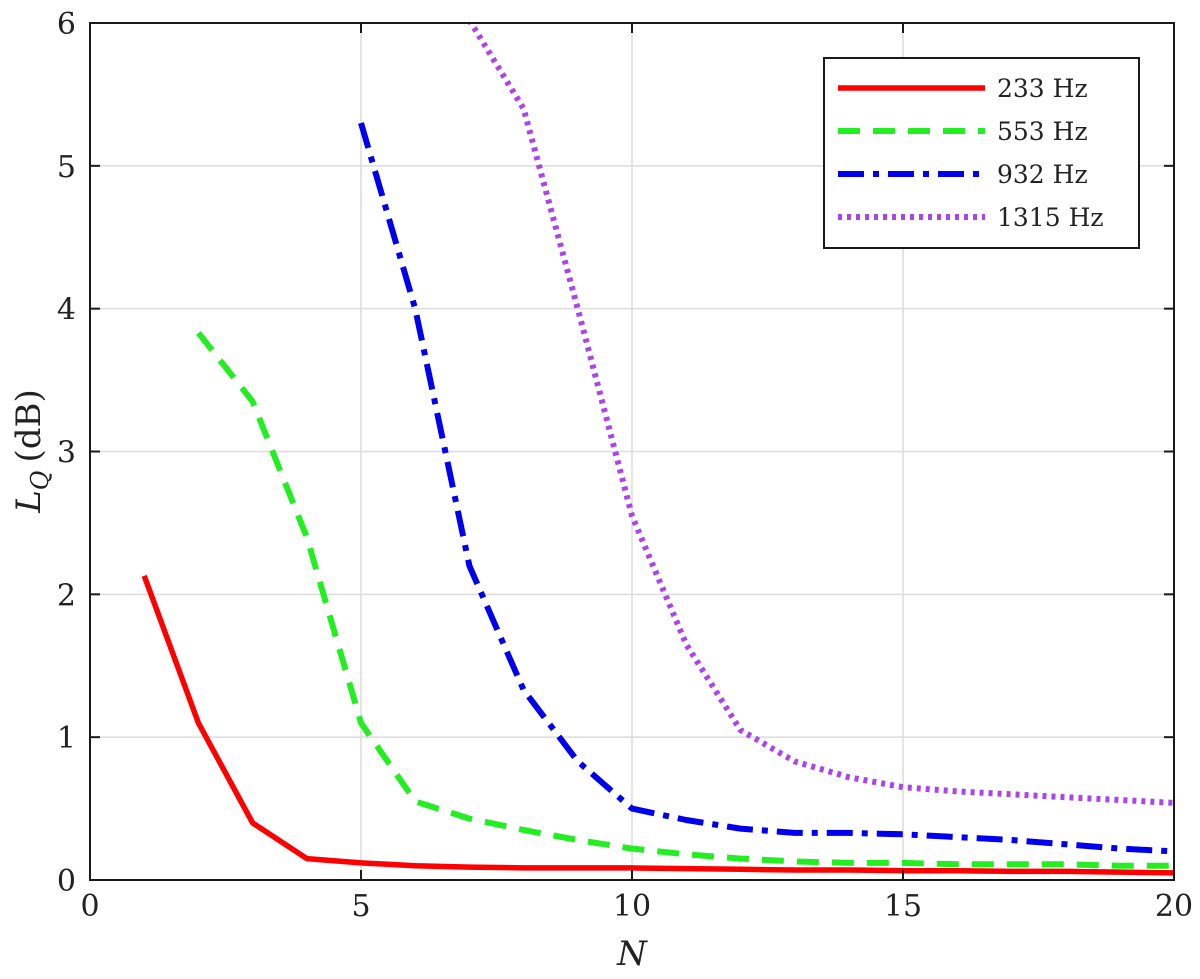 This screenshot has width=1200, height=979. Describe the element at coordinates (971, 153) in the screenshot. I see `legend-items: 233 Hz 553 Hz 932 Hz 1315 Hz` at that location.